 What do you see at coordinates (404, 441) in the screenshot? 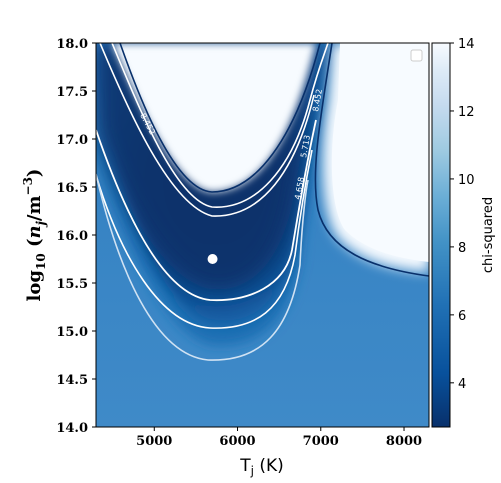
I see `x-tick-label: 8000` at bounding box center [404, 441].